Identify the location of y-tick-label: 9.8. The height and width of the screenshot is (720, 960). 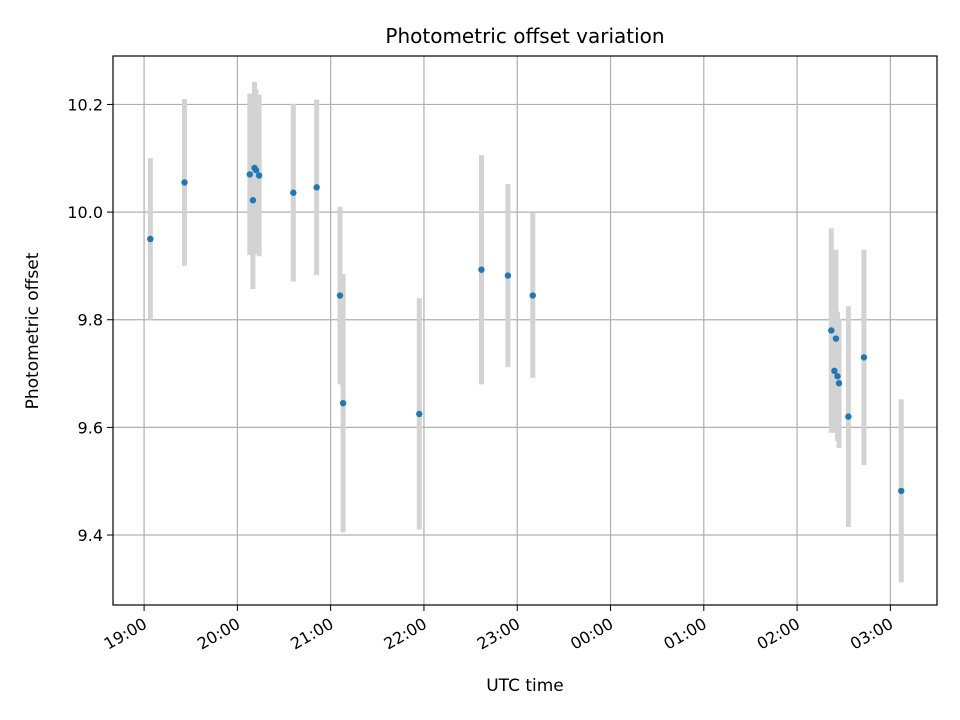
(90, 320).